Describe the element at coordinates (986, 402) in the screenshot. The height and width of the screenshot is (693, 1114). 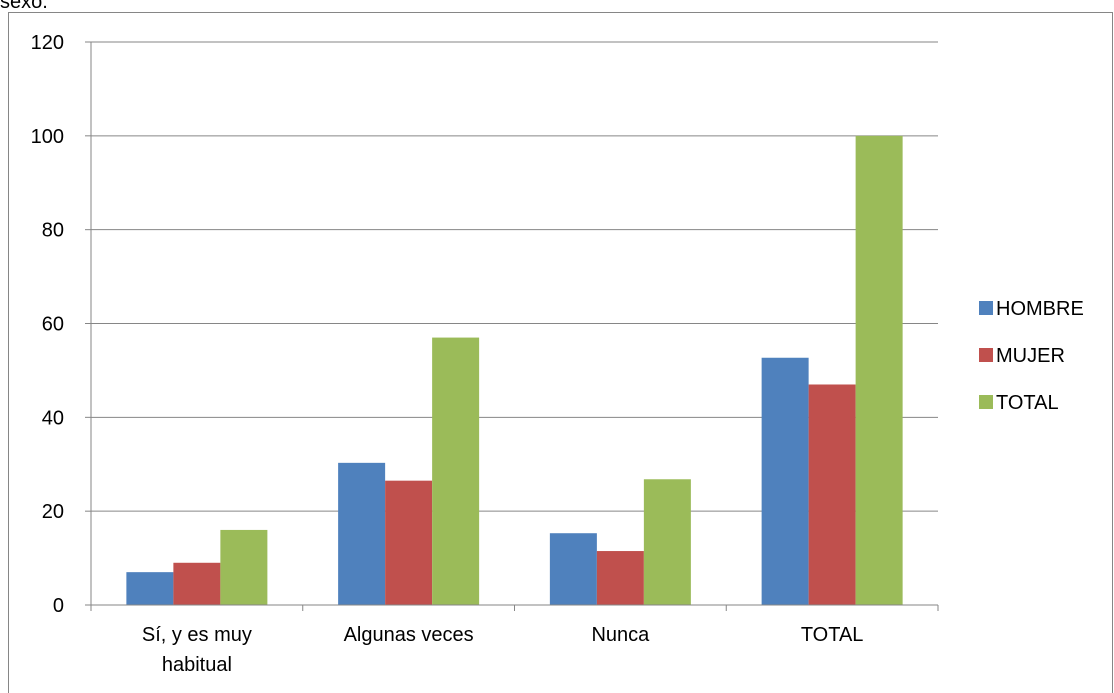
I see `legend-swatch-total` at that location.